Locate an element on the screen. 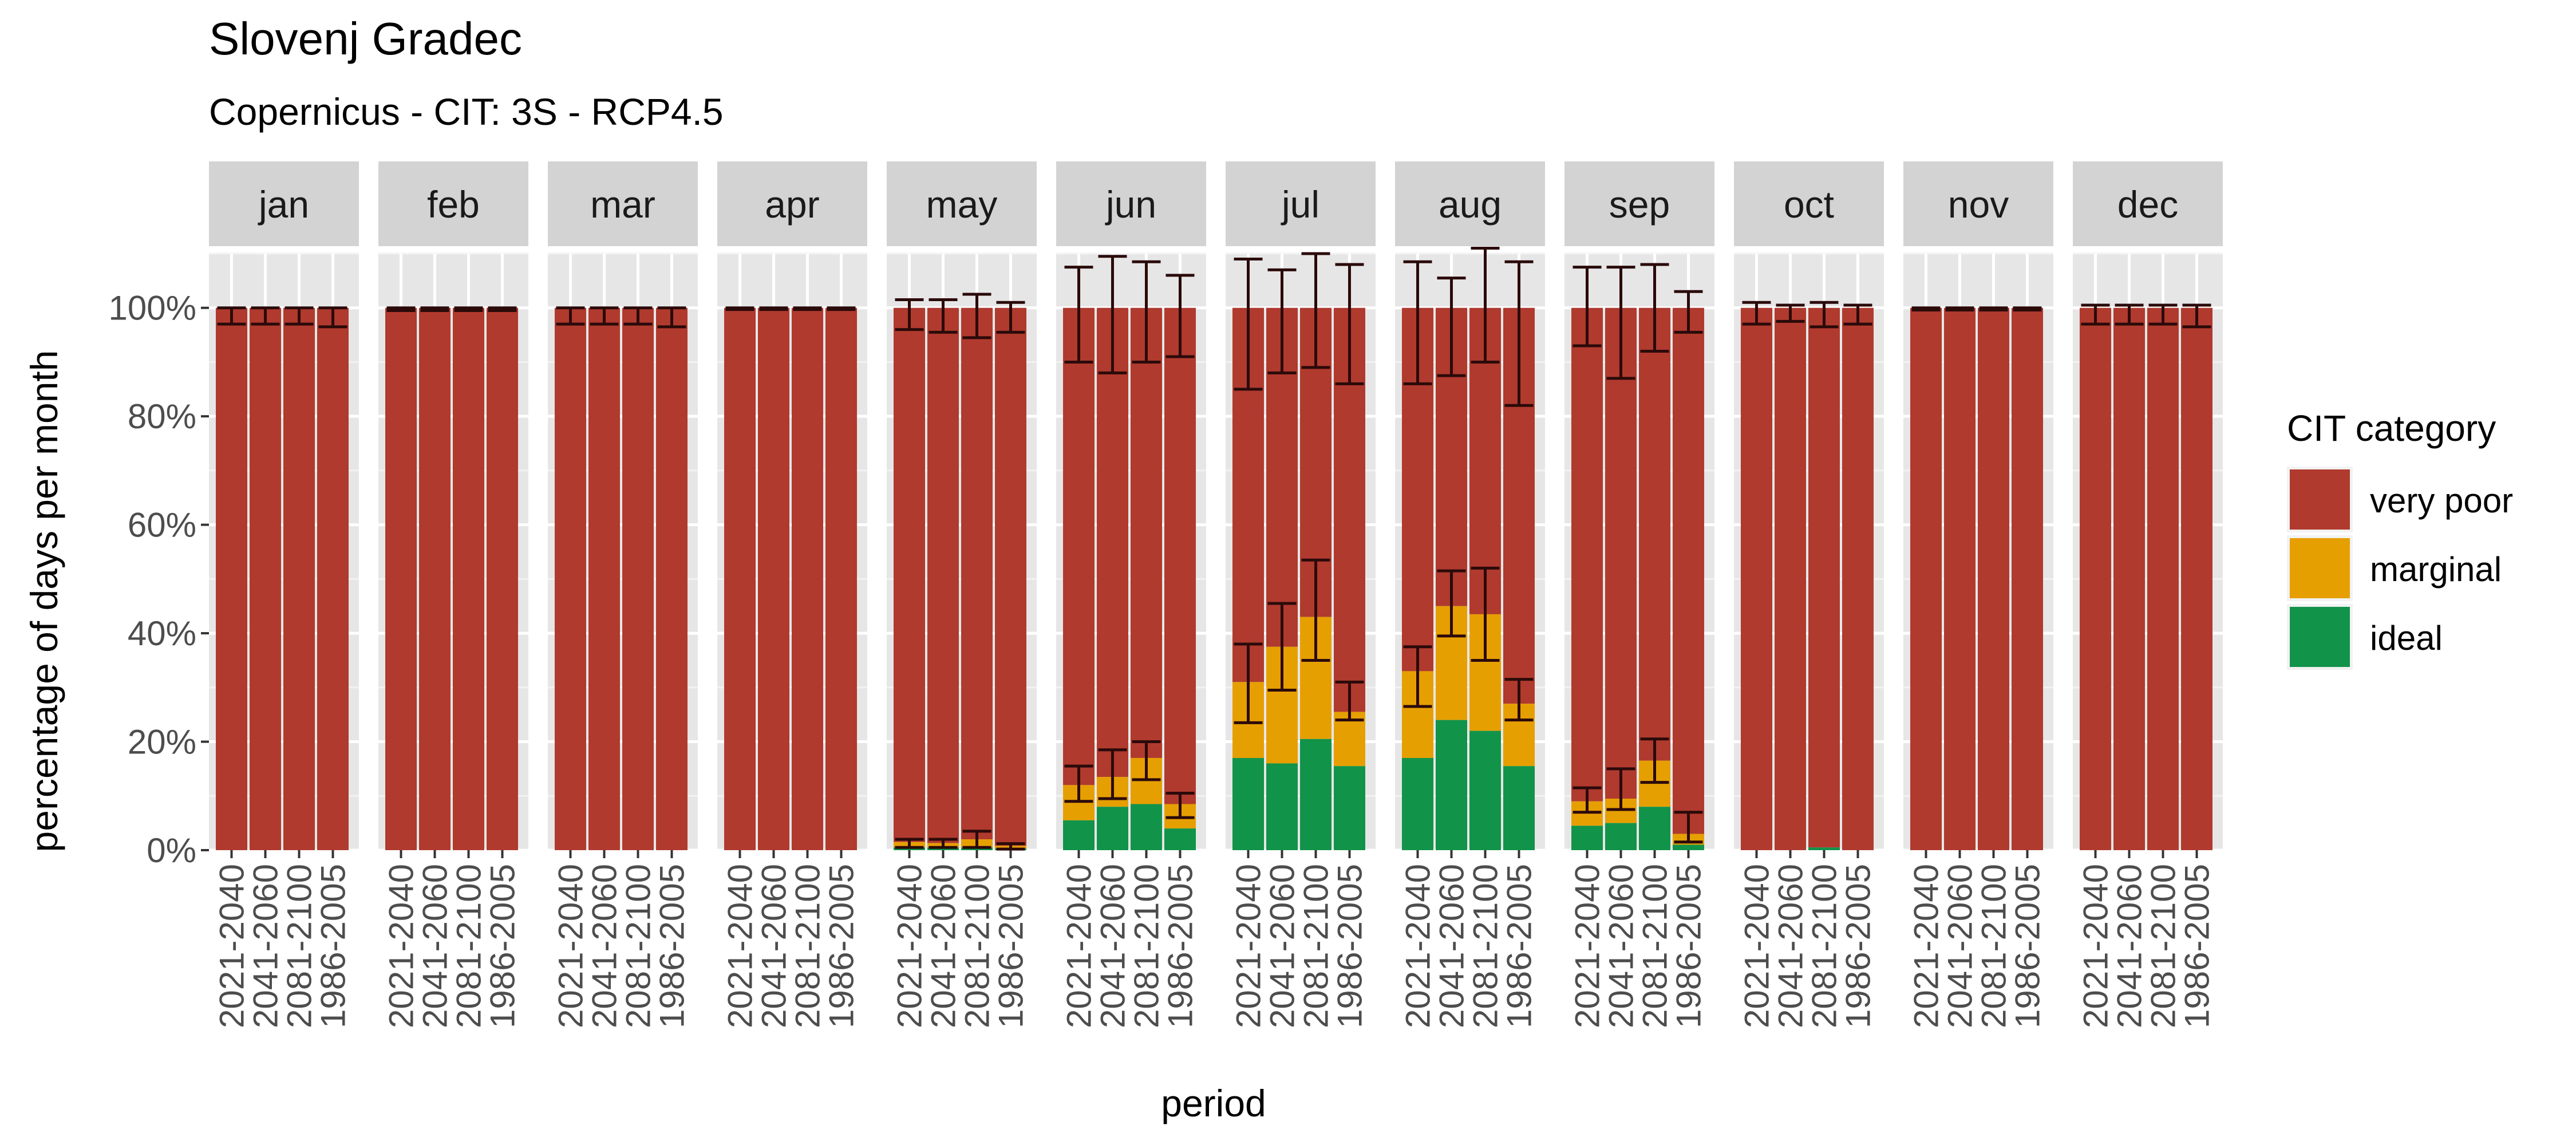 The height and width of the screenshot is (1145, 2576). legend-label: very poor is located at coordinates (2441, 501).